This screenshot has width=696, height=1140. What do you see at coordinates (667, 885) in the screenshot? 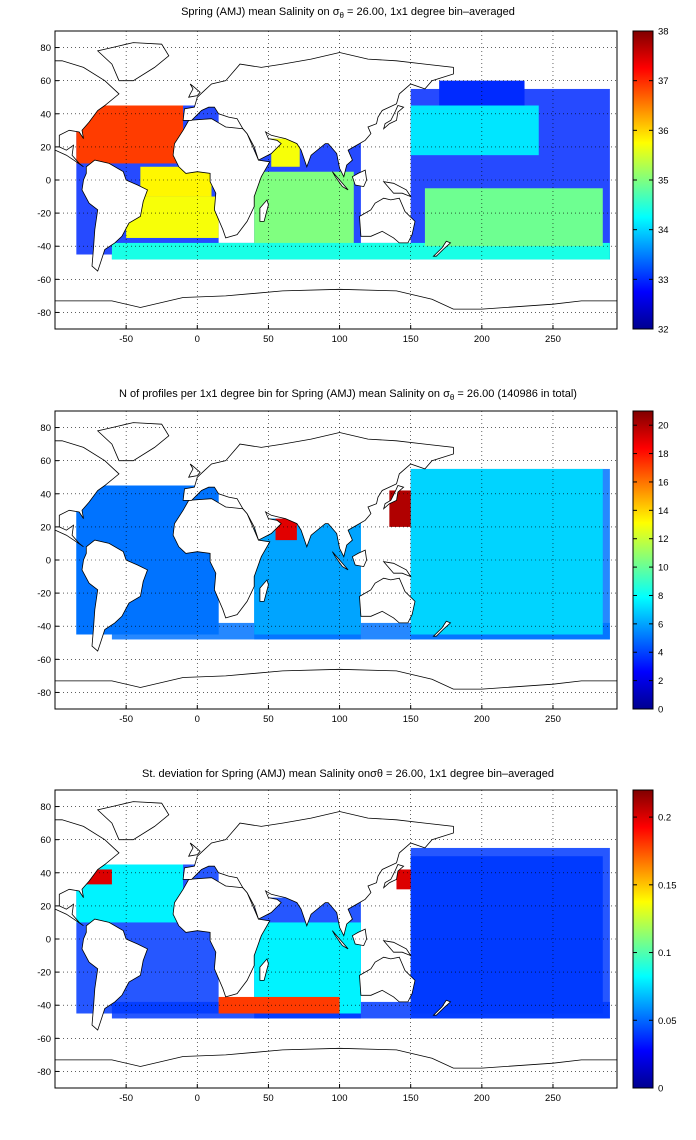
I see `colorbar-tick-label: 0.15` at bounding box center [667, 885].